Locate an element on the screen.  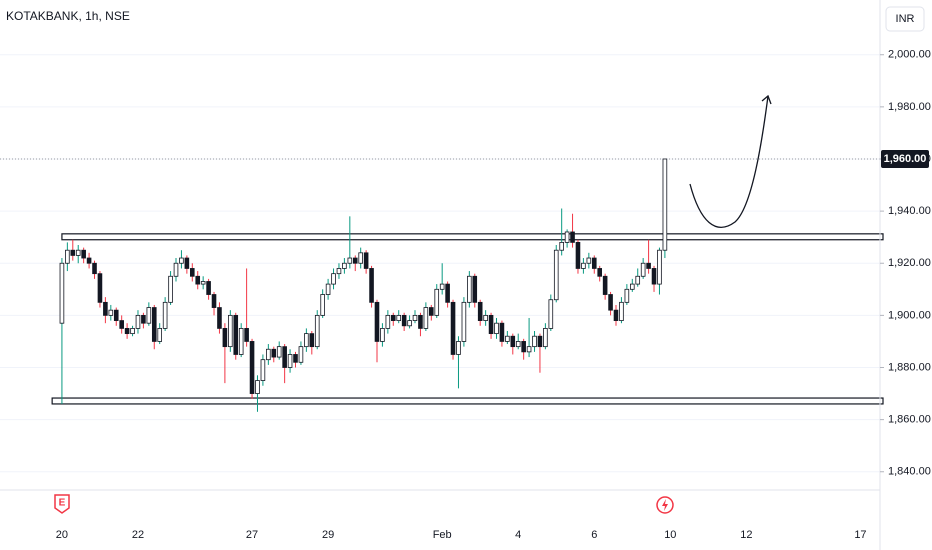
arrow-head is located at coordinates (766, 99).